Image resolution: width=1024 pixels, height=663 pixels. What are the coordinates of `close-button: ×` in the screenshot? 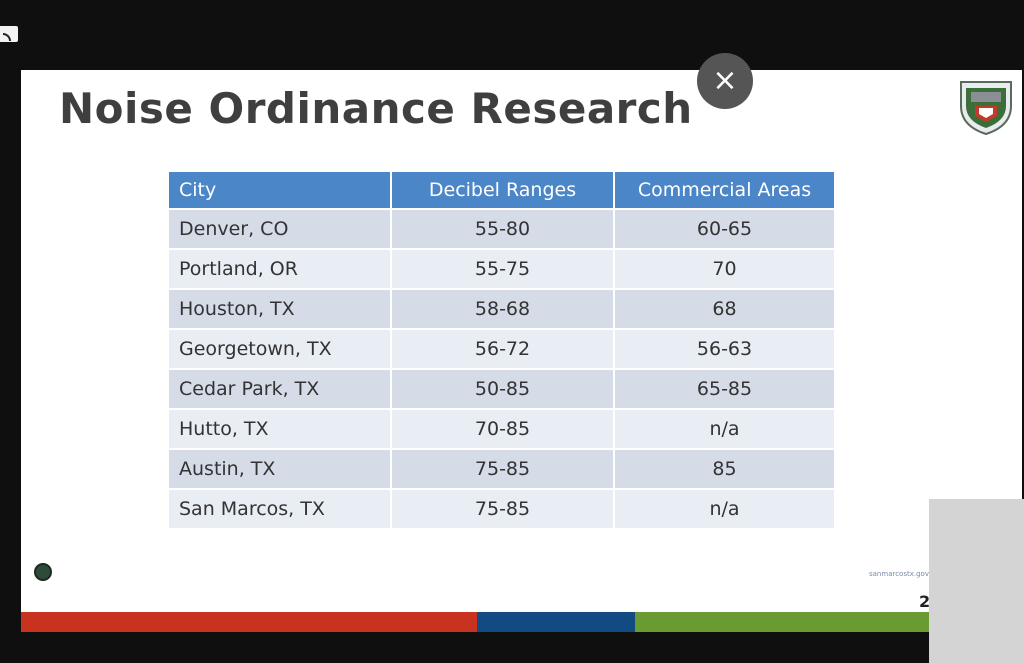 It's located at (725, 81).